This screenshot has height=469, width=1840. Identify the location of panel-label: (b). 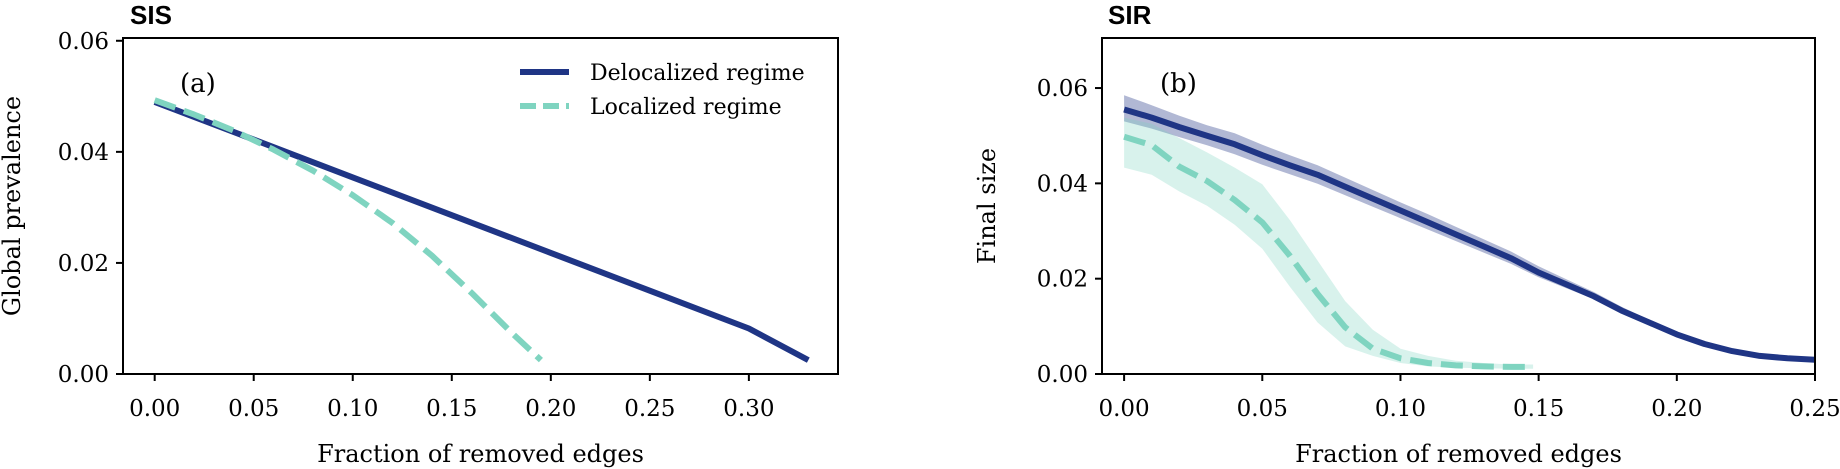
(1178, 84).